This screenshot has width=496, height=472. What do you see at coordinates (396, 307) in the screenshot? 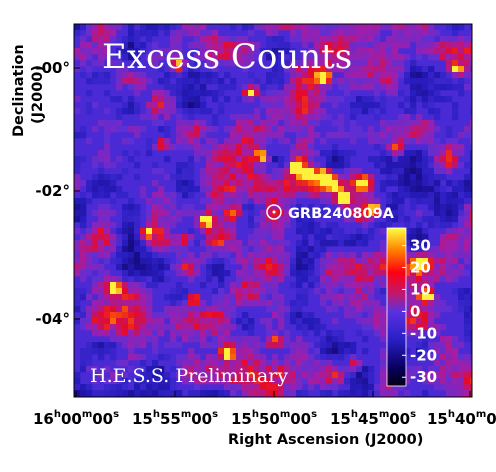
I see `colorbar-gradient` at bounding box center [396, 307].